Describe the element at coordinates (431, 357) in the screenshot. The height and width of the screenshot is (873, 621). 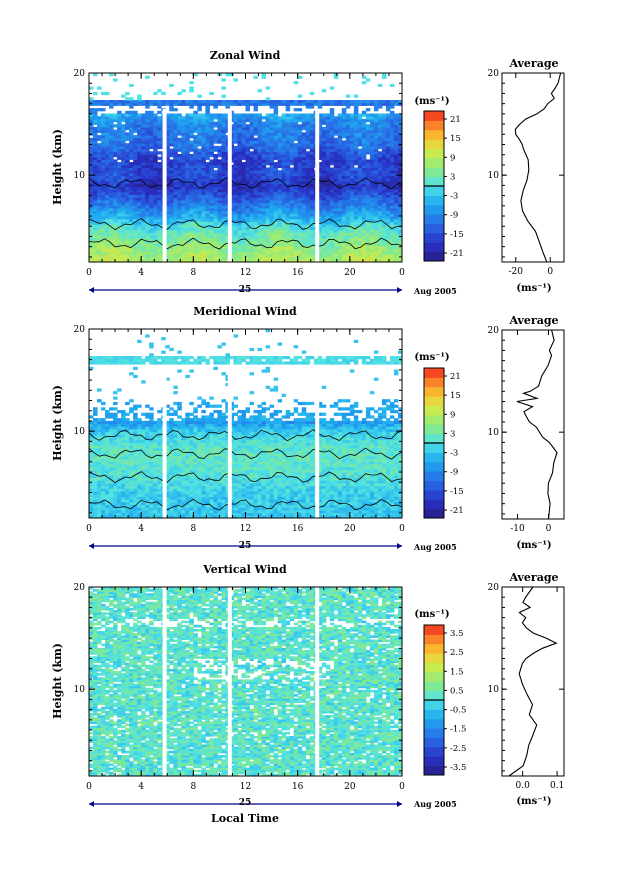
I see `meridional-colorbar-unit: (ms⁻¹)` at that location.